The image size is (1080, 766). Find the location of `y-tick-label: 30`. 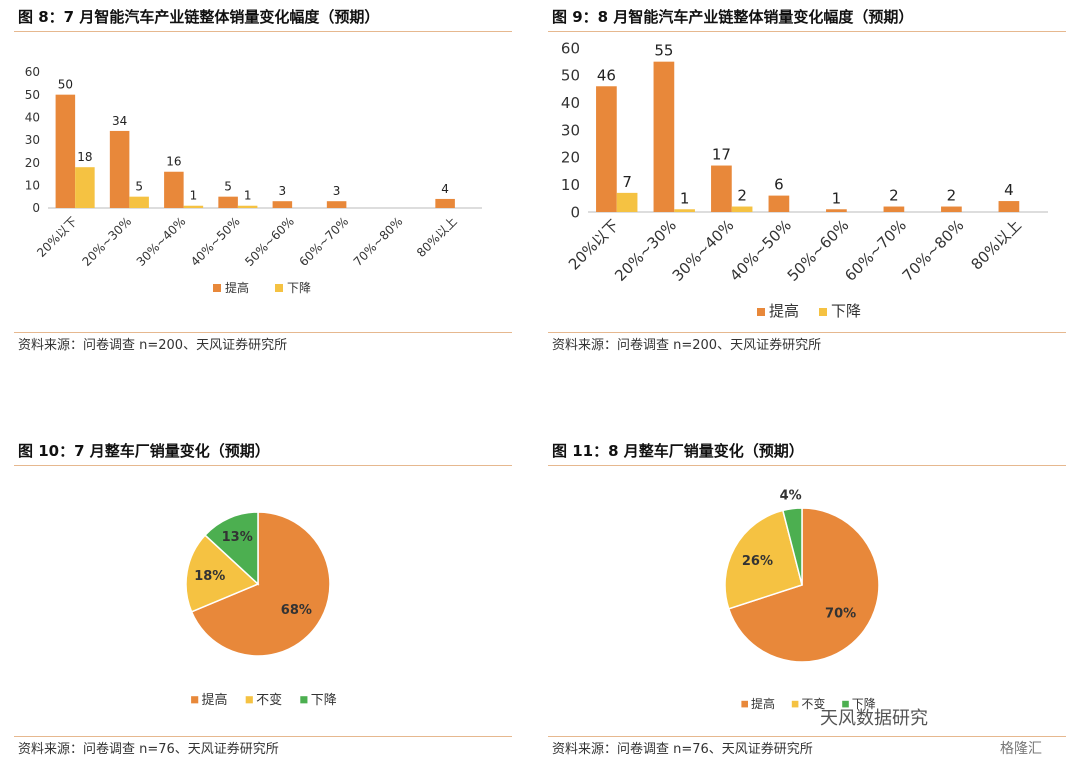

y-tick-label: 30 is located at coordinates (32, 140).